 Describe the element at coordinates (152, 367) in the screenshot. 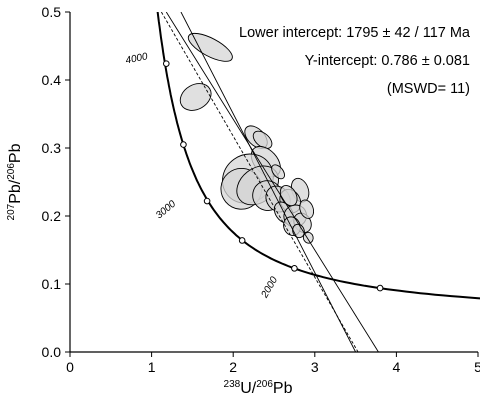

I see `x-tick-label: 1` at that location.